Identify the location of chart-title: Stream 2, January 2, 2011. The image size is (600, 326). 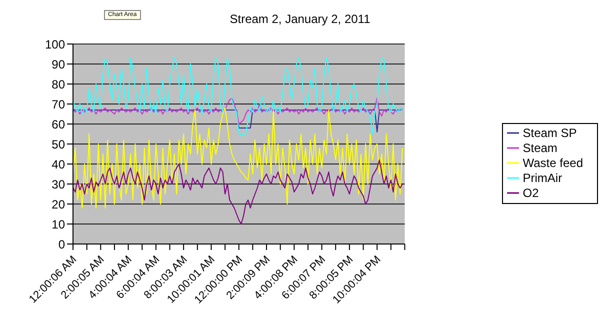
(300, 19).